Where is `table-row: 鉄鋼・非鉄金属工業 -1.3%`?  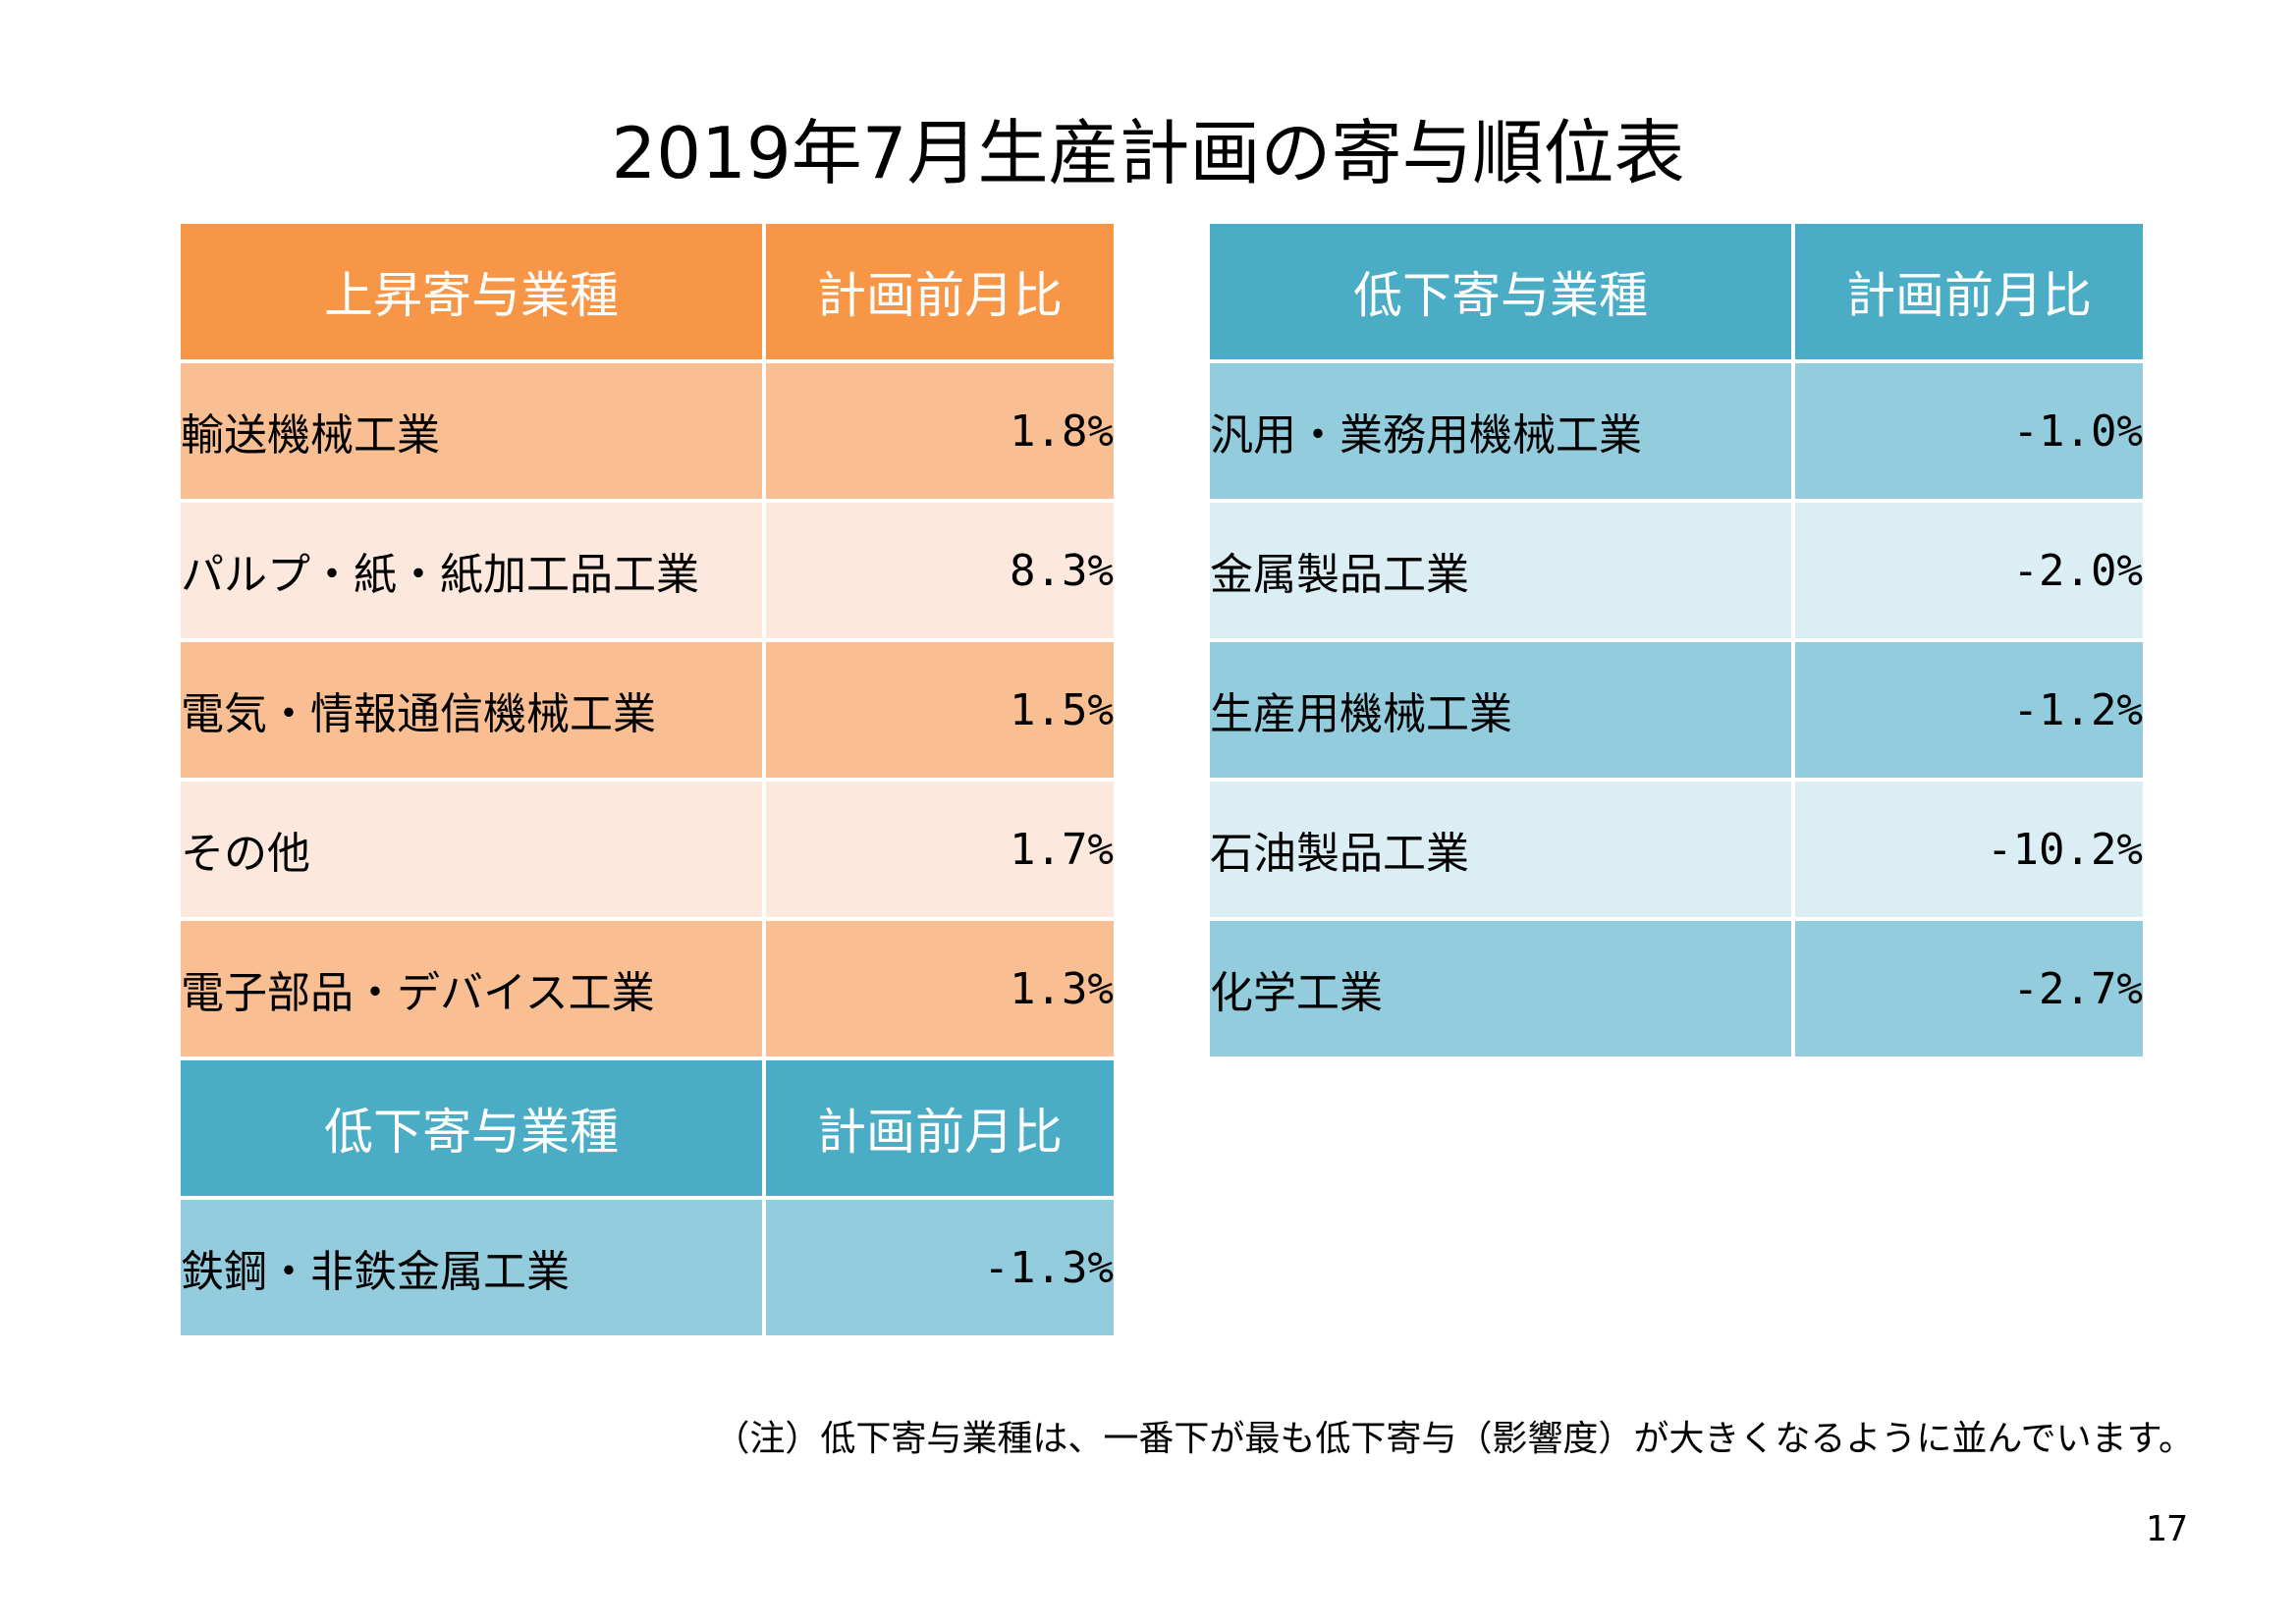 table-row: 鉄鋼・非鉄金属工業 -1.3% is located at coordinates (647, 1267).